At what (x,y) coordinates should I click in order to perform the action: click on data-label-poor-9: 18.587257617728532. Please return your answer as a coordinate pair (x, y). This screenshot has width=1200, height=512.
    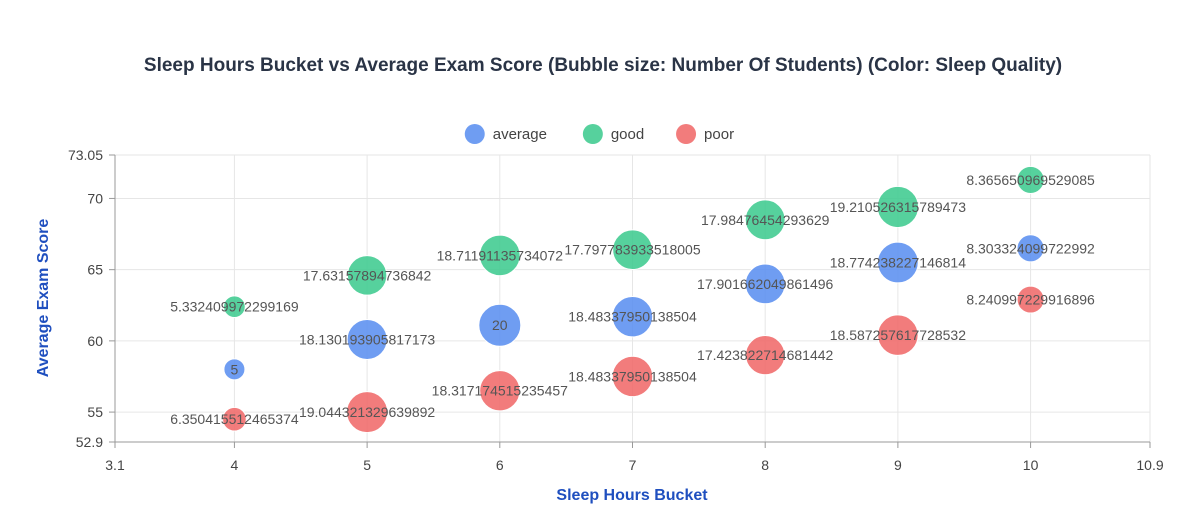
    Looking at the image, I should click on (898, 335).